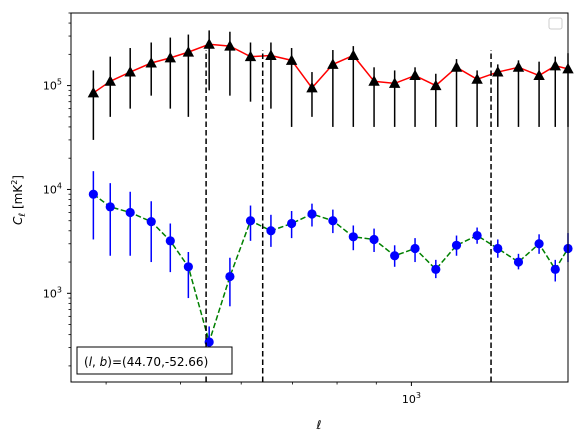 This screenshot has width=580, height=441. What do you see at coordinates (52, 292) in the screenshot?
I see `y-tick-label-0: 10³` at bounding box center [52, 292].